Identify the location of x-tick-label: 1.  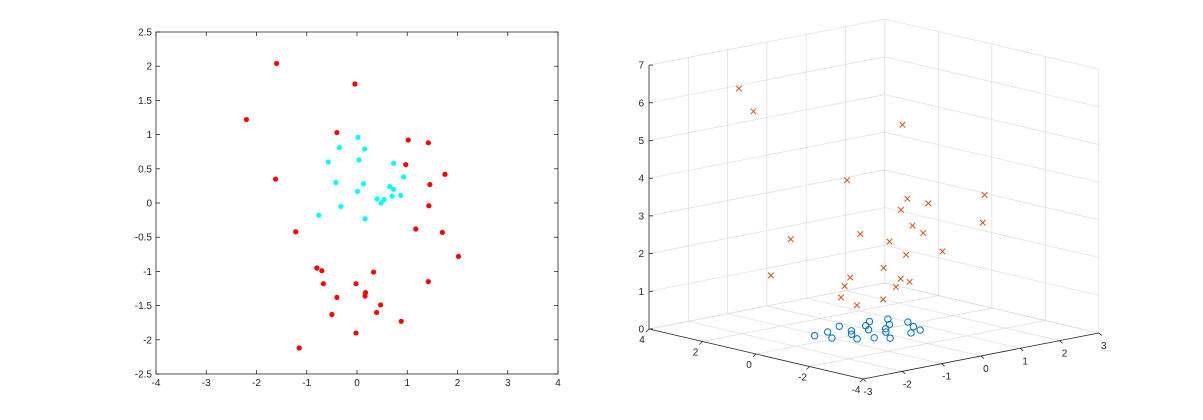
(1025, 361).